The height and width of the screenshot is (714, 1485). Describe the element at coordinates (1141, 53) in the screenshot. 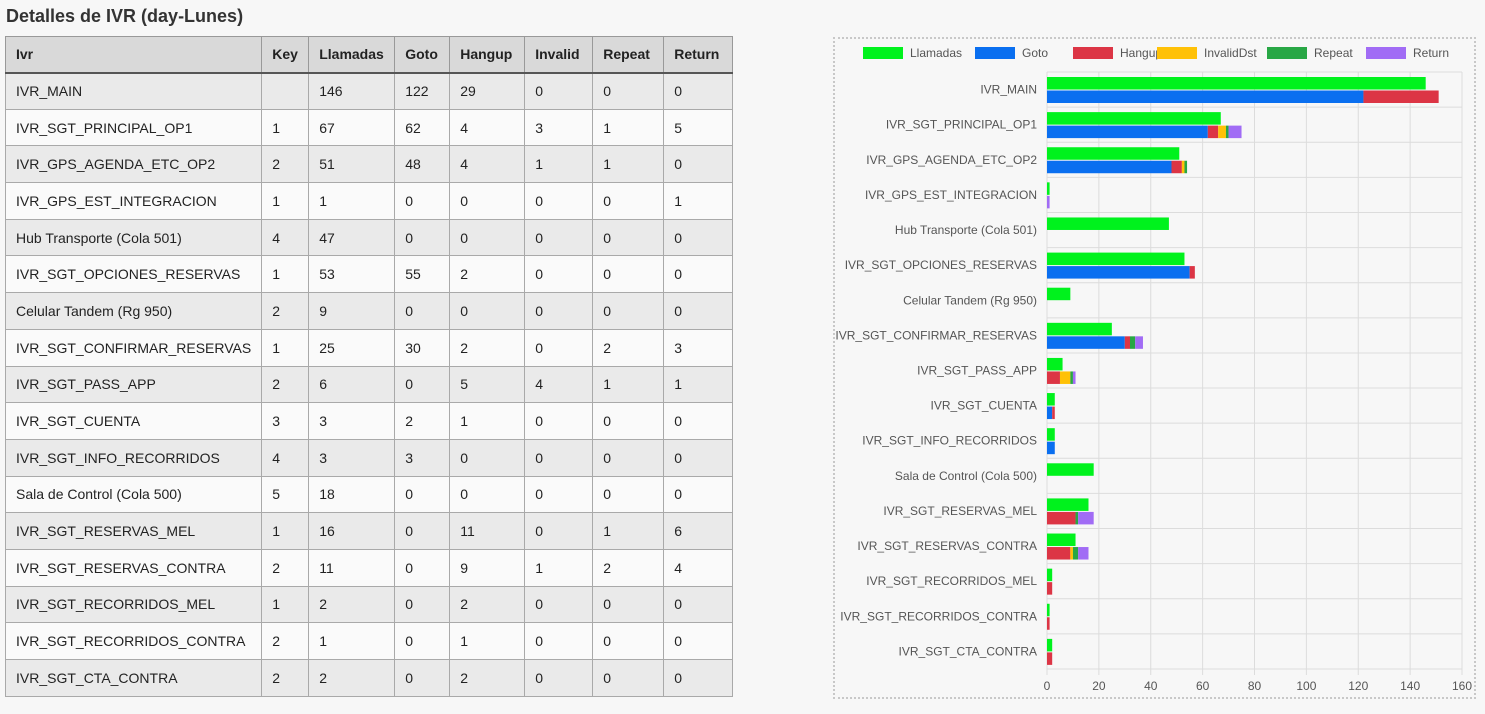

I see `legend-label: Hangup` at that location.